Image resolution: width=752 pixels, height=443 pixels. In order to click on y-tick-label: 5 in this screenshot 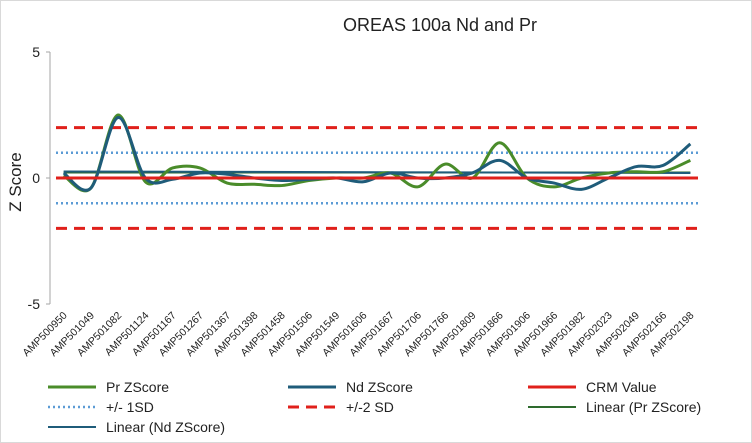, I will do `click(36, 52)`.